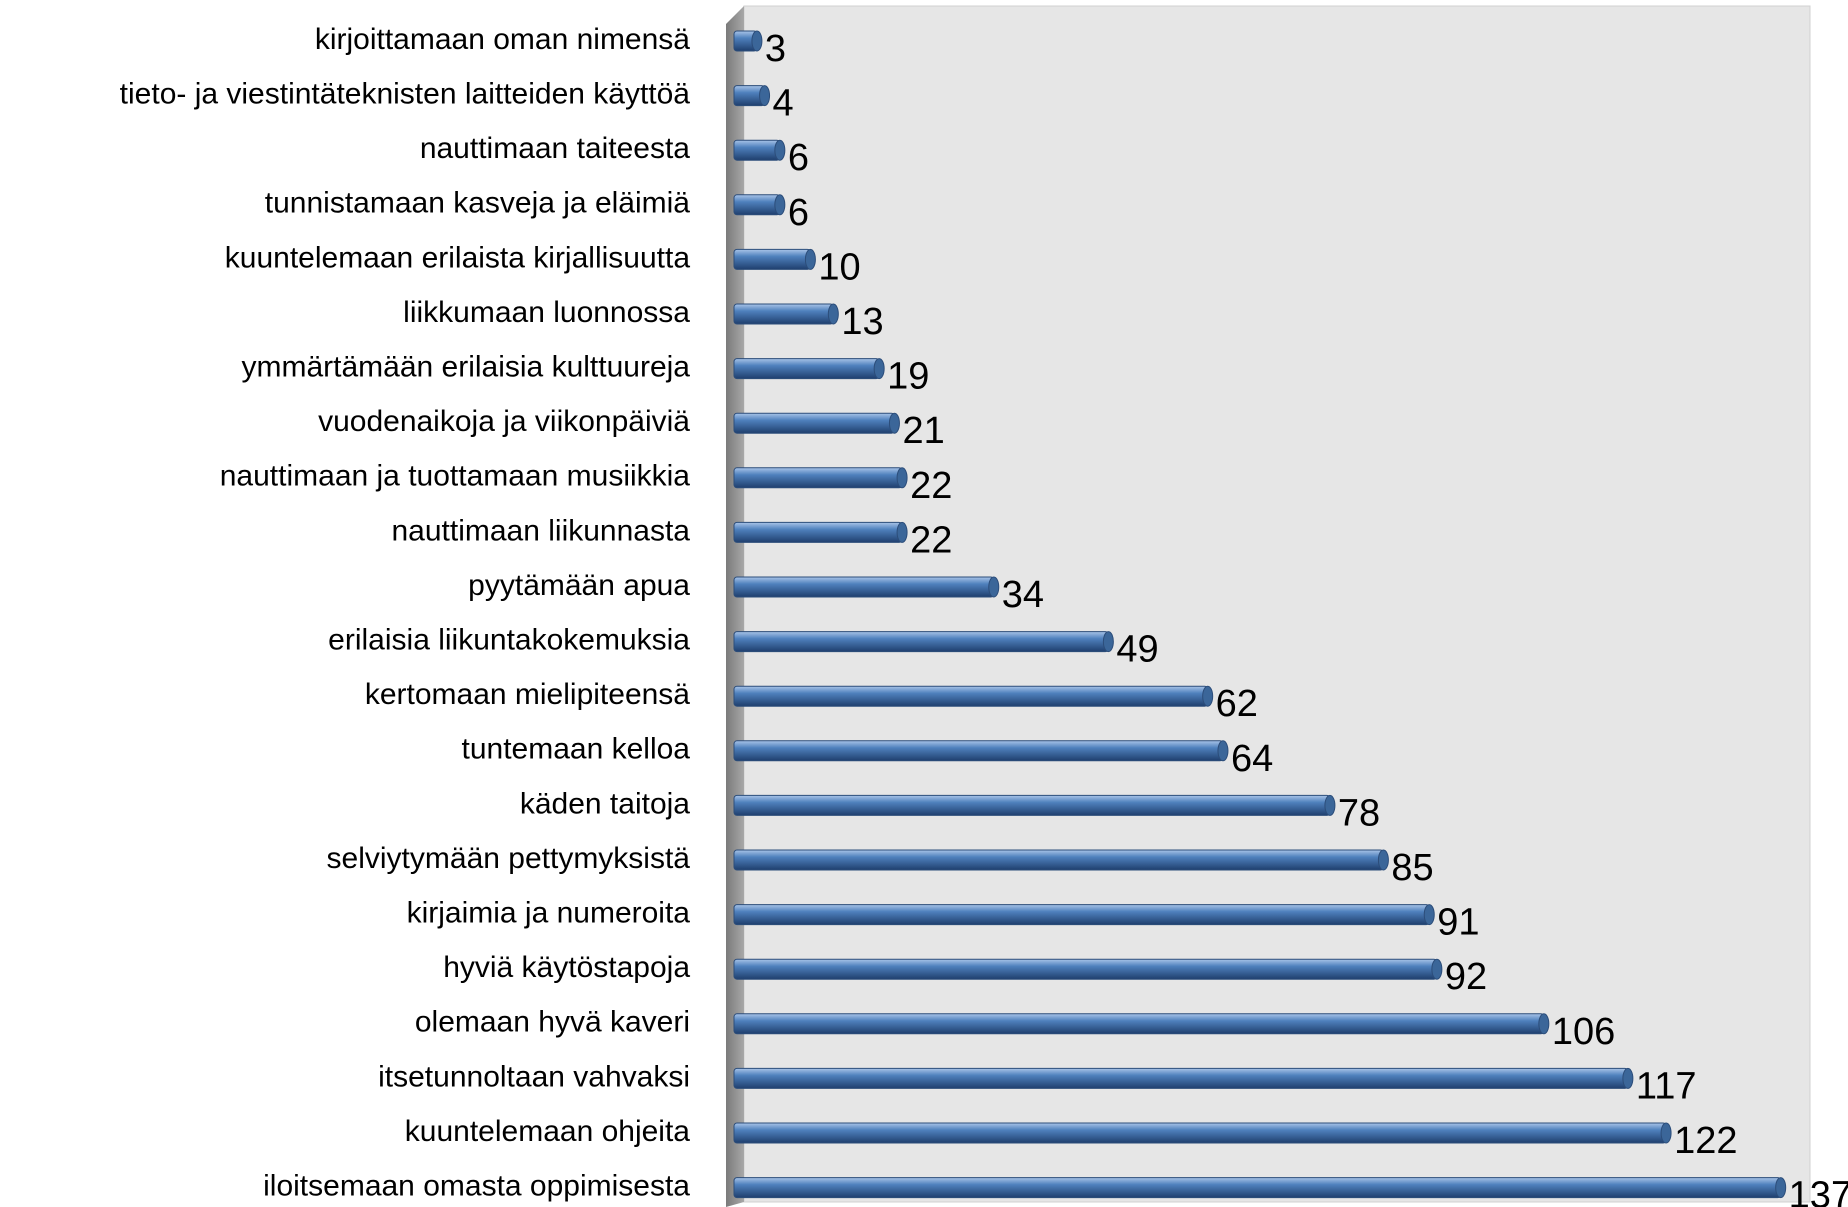  What do you see at coordinates (1458, 923) in the screenshot?
I see `value-label: 91` at bounding box center [1458, 923].